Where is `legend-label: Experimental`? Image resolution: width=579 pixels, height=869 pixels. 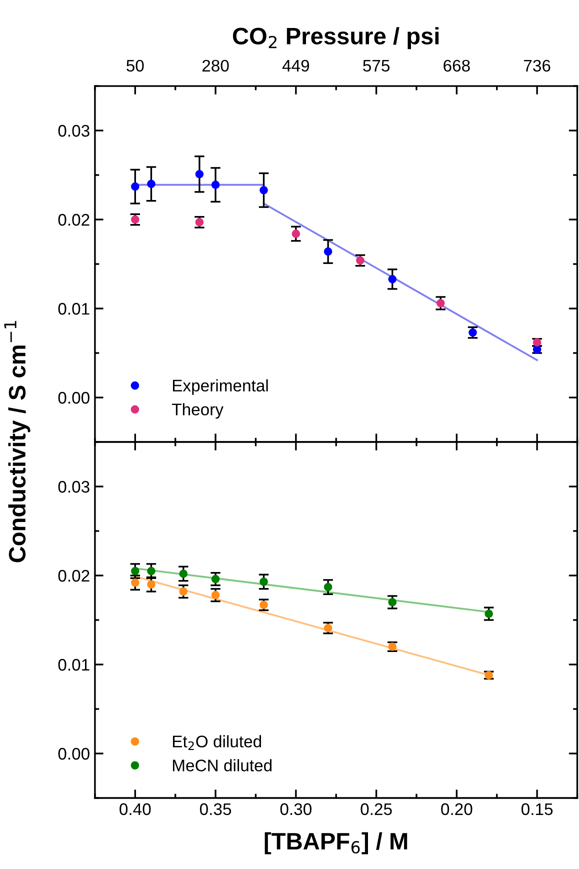 legend-label: Experimental is located at coordinates (220, 387).